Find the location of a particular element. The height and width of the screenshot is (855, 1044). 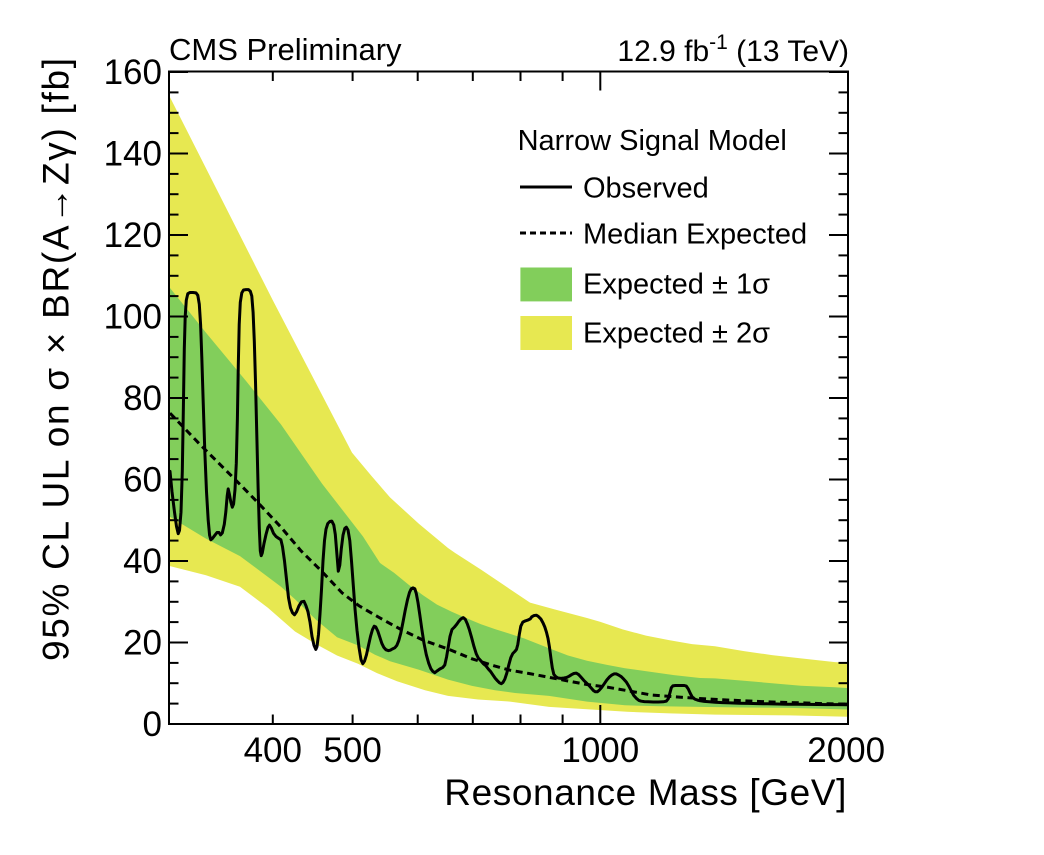

svg-text: 2000 is located at coordinates (846, 750).